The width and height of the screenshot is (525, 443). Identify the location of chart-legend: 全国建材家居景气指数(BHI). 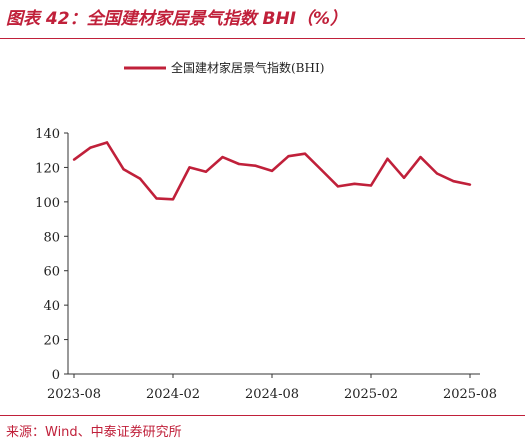
(224, 67).